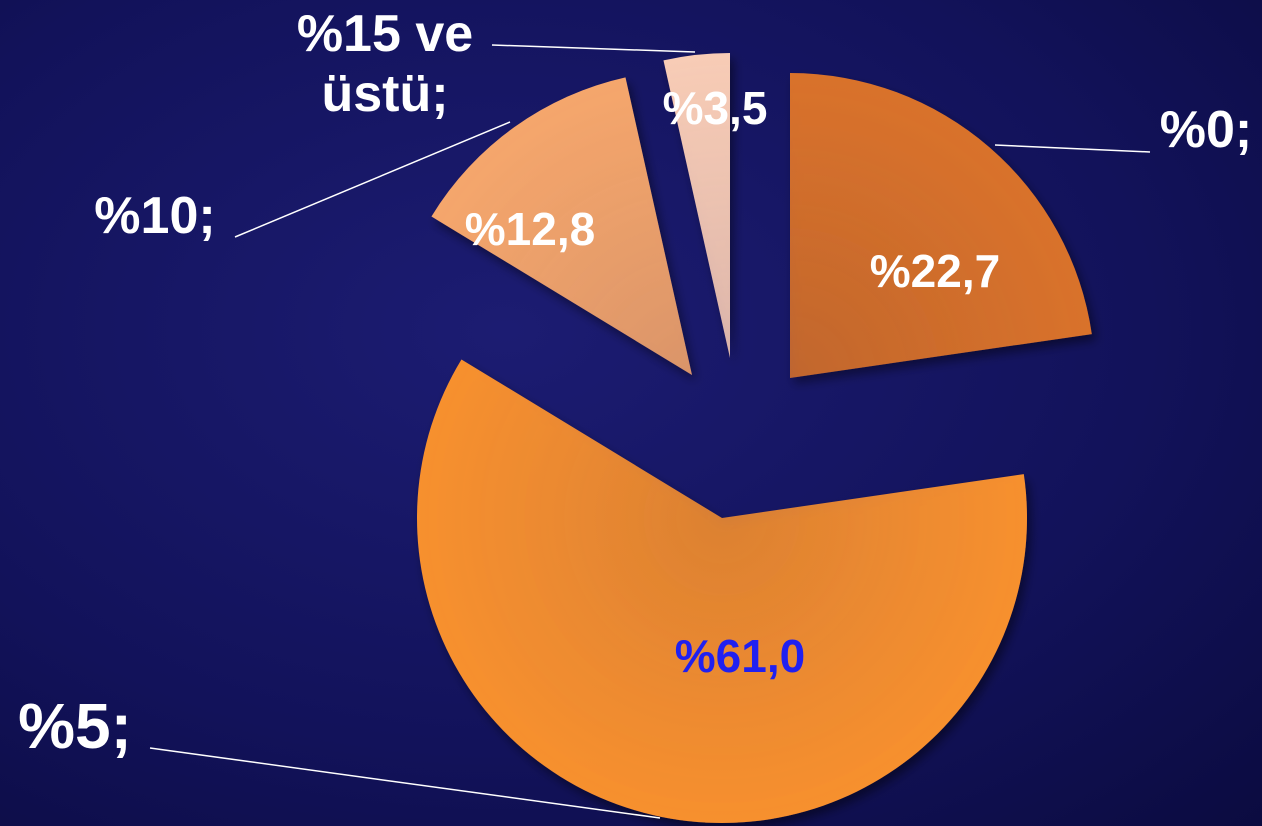 The image size is (1262, 826). I want to click on category-label: %15 ve üstü;, so click(385, 64).